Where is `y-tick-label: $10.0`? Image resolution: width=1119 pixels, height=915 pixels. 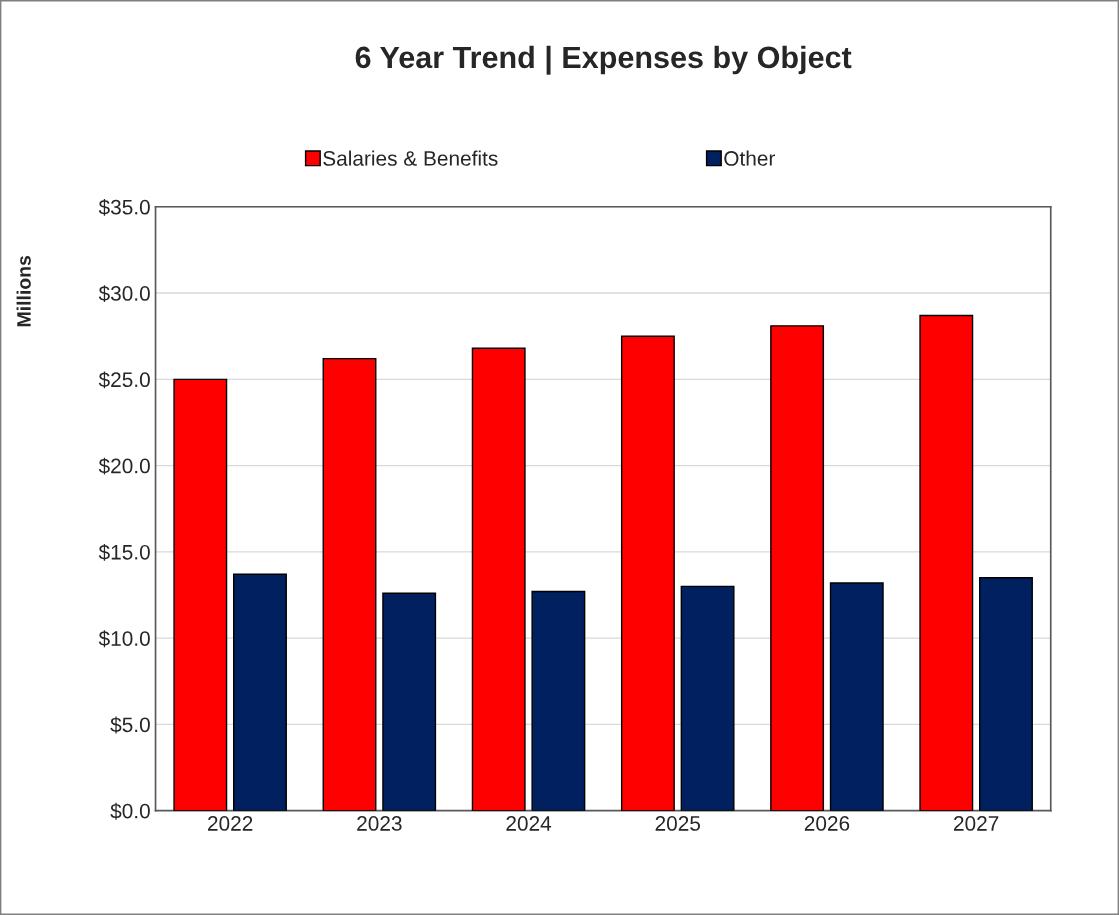 y-tick-label: $10.0 is located at coordinates (124, 639).